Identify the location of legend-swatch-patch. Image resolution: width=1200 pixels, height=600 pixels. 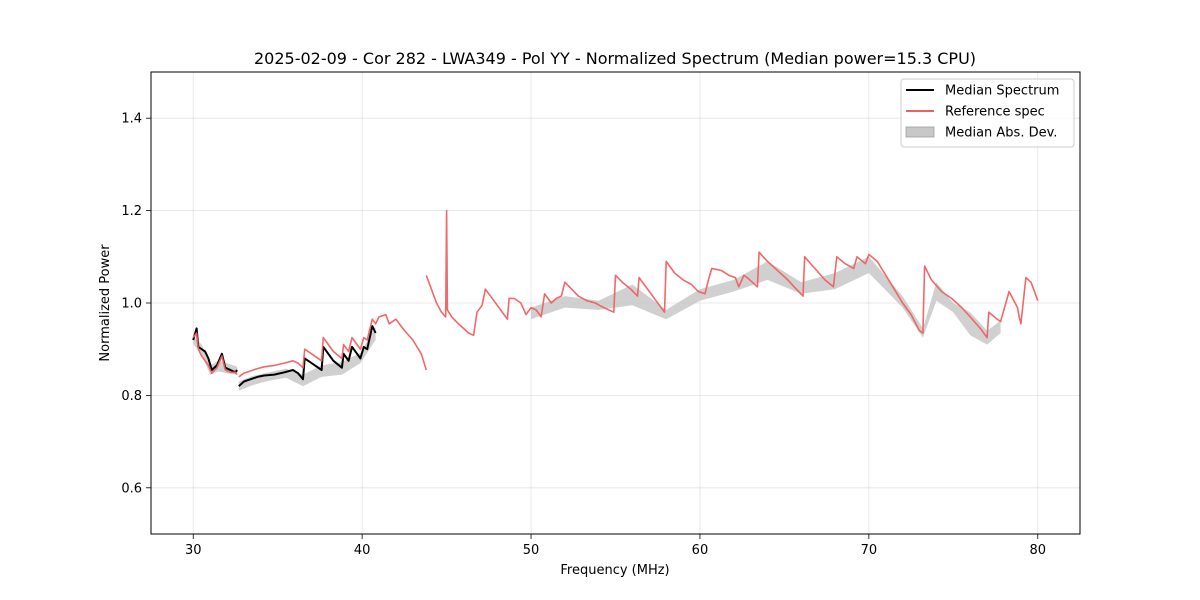
(920, 132).